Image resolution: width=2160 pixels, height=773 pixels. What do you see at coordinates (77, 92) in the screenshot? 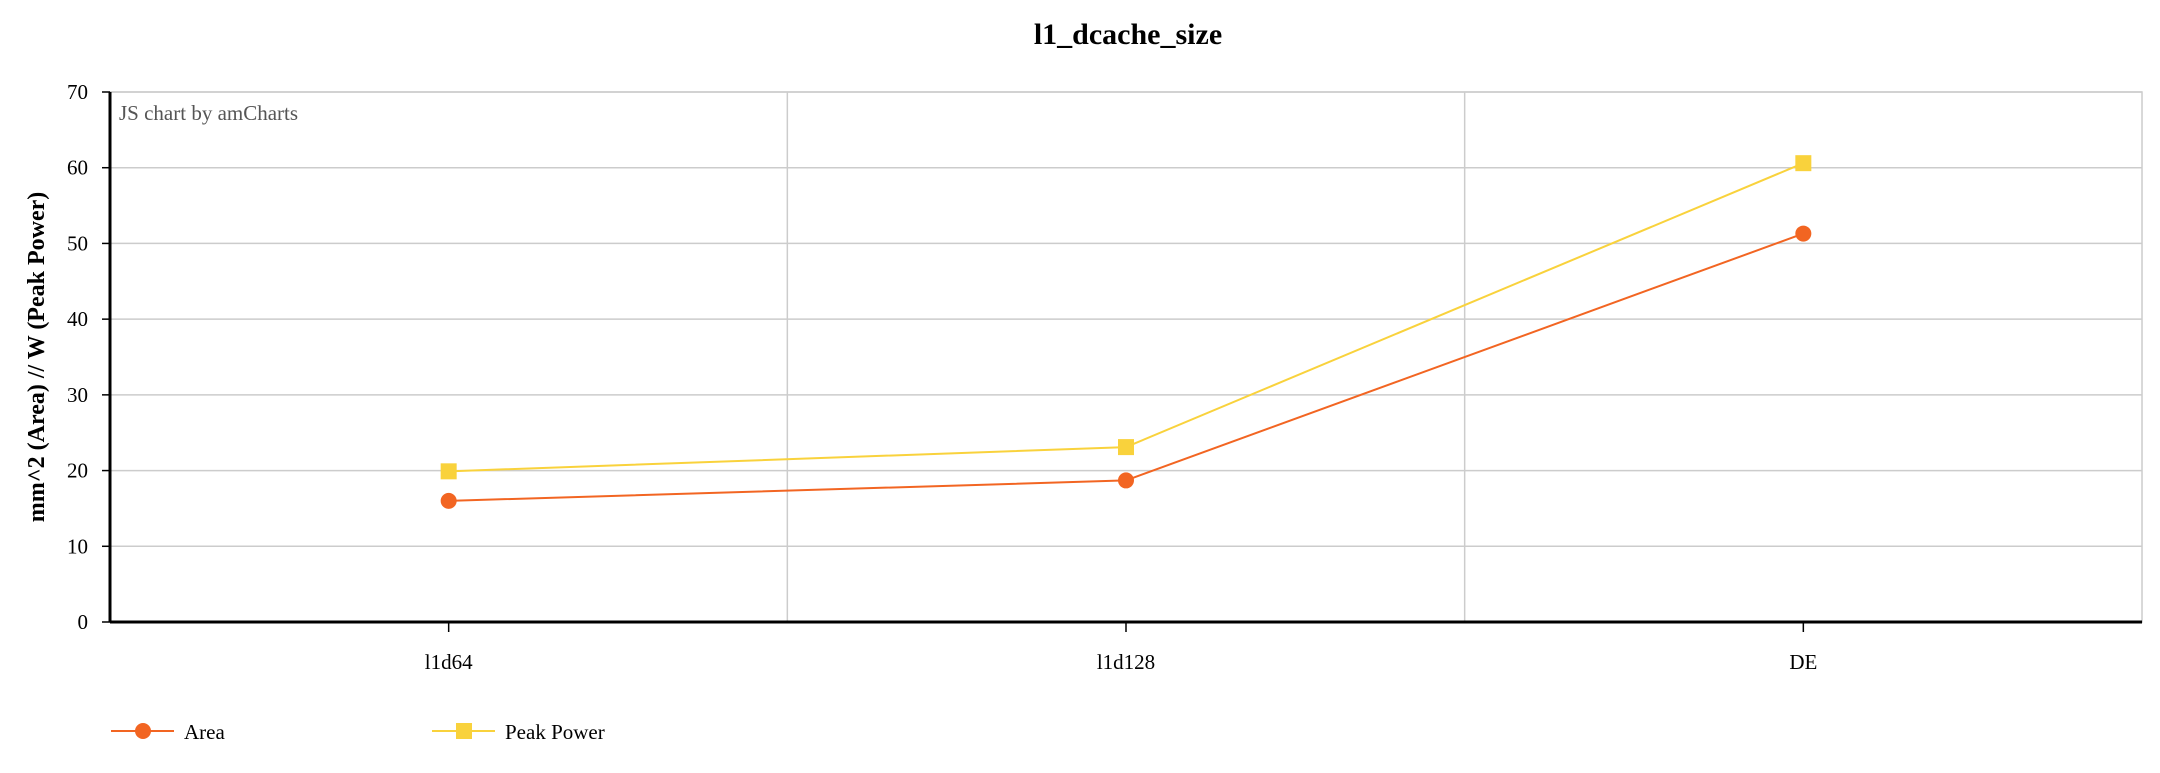
I see `y-tick-label: 70` at bounding box center [77, 92].